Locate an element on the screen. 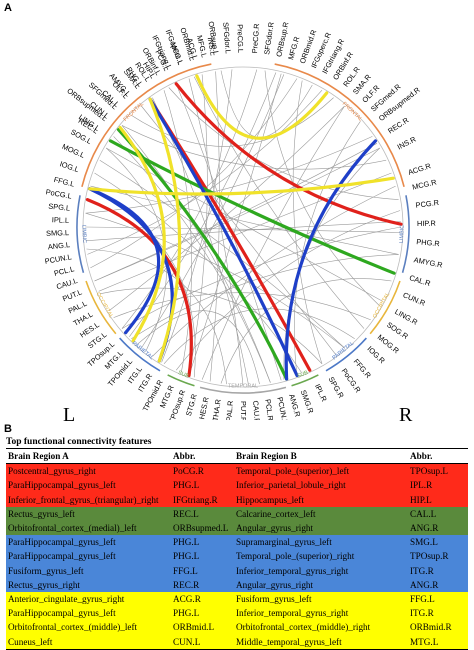 The image size is (474, 650). region-label: SPG.R is located at coordinates (336, 387).